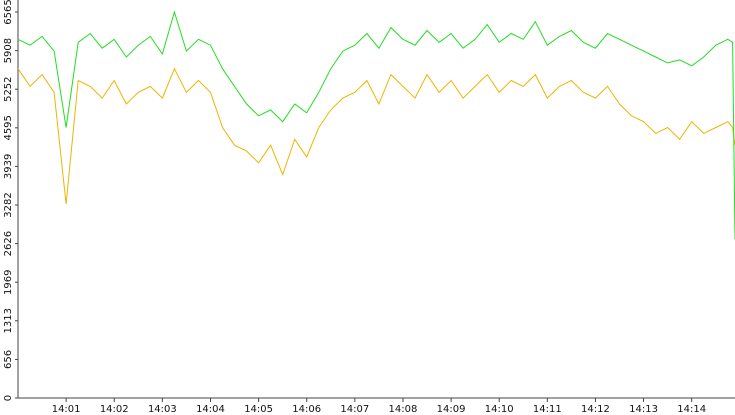  I want to click on x-tick-label: 14:14, so click(691, 409).